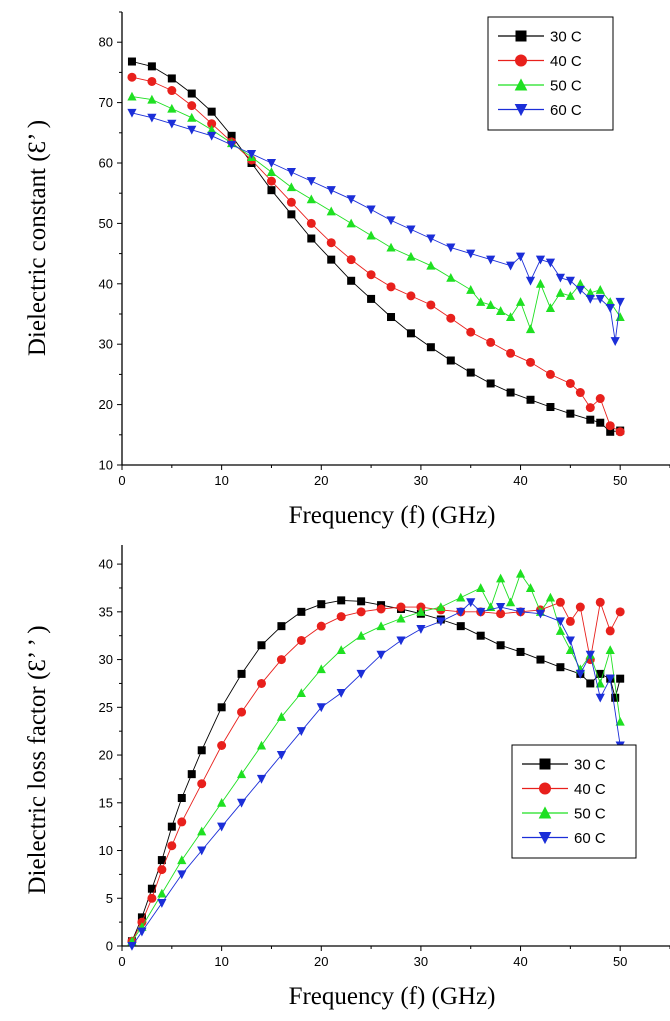 The width and height of the screenshot is (670, 1021). Describe the element at coordinates (106, 707) in the screenshot. I see `y-tick-label: 25` at that location.